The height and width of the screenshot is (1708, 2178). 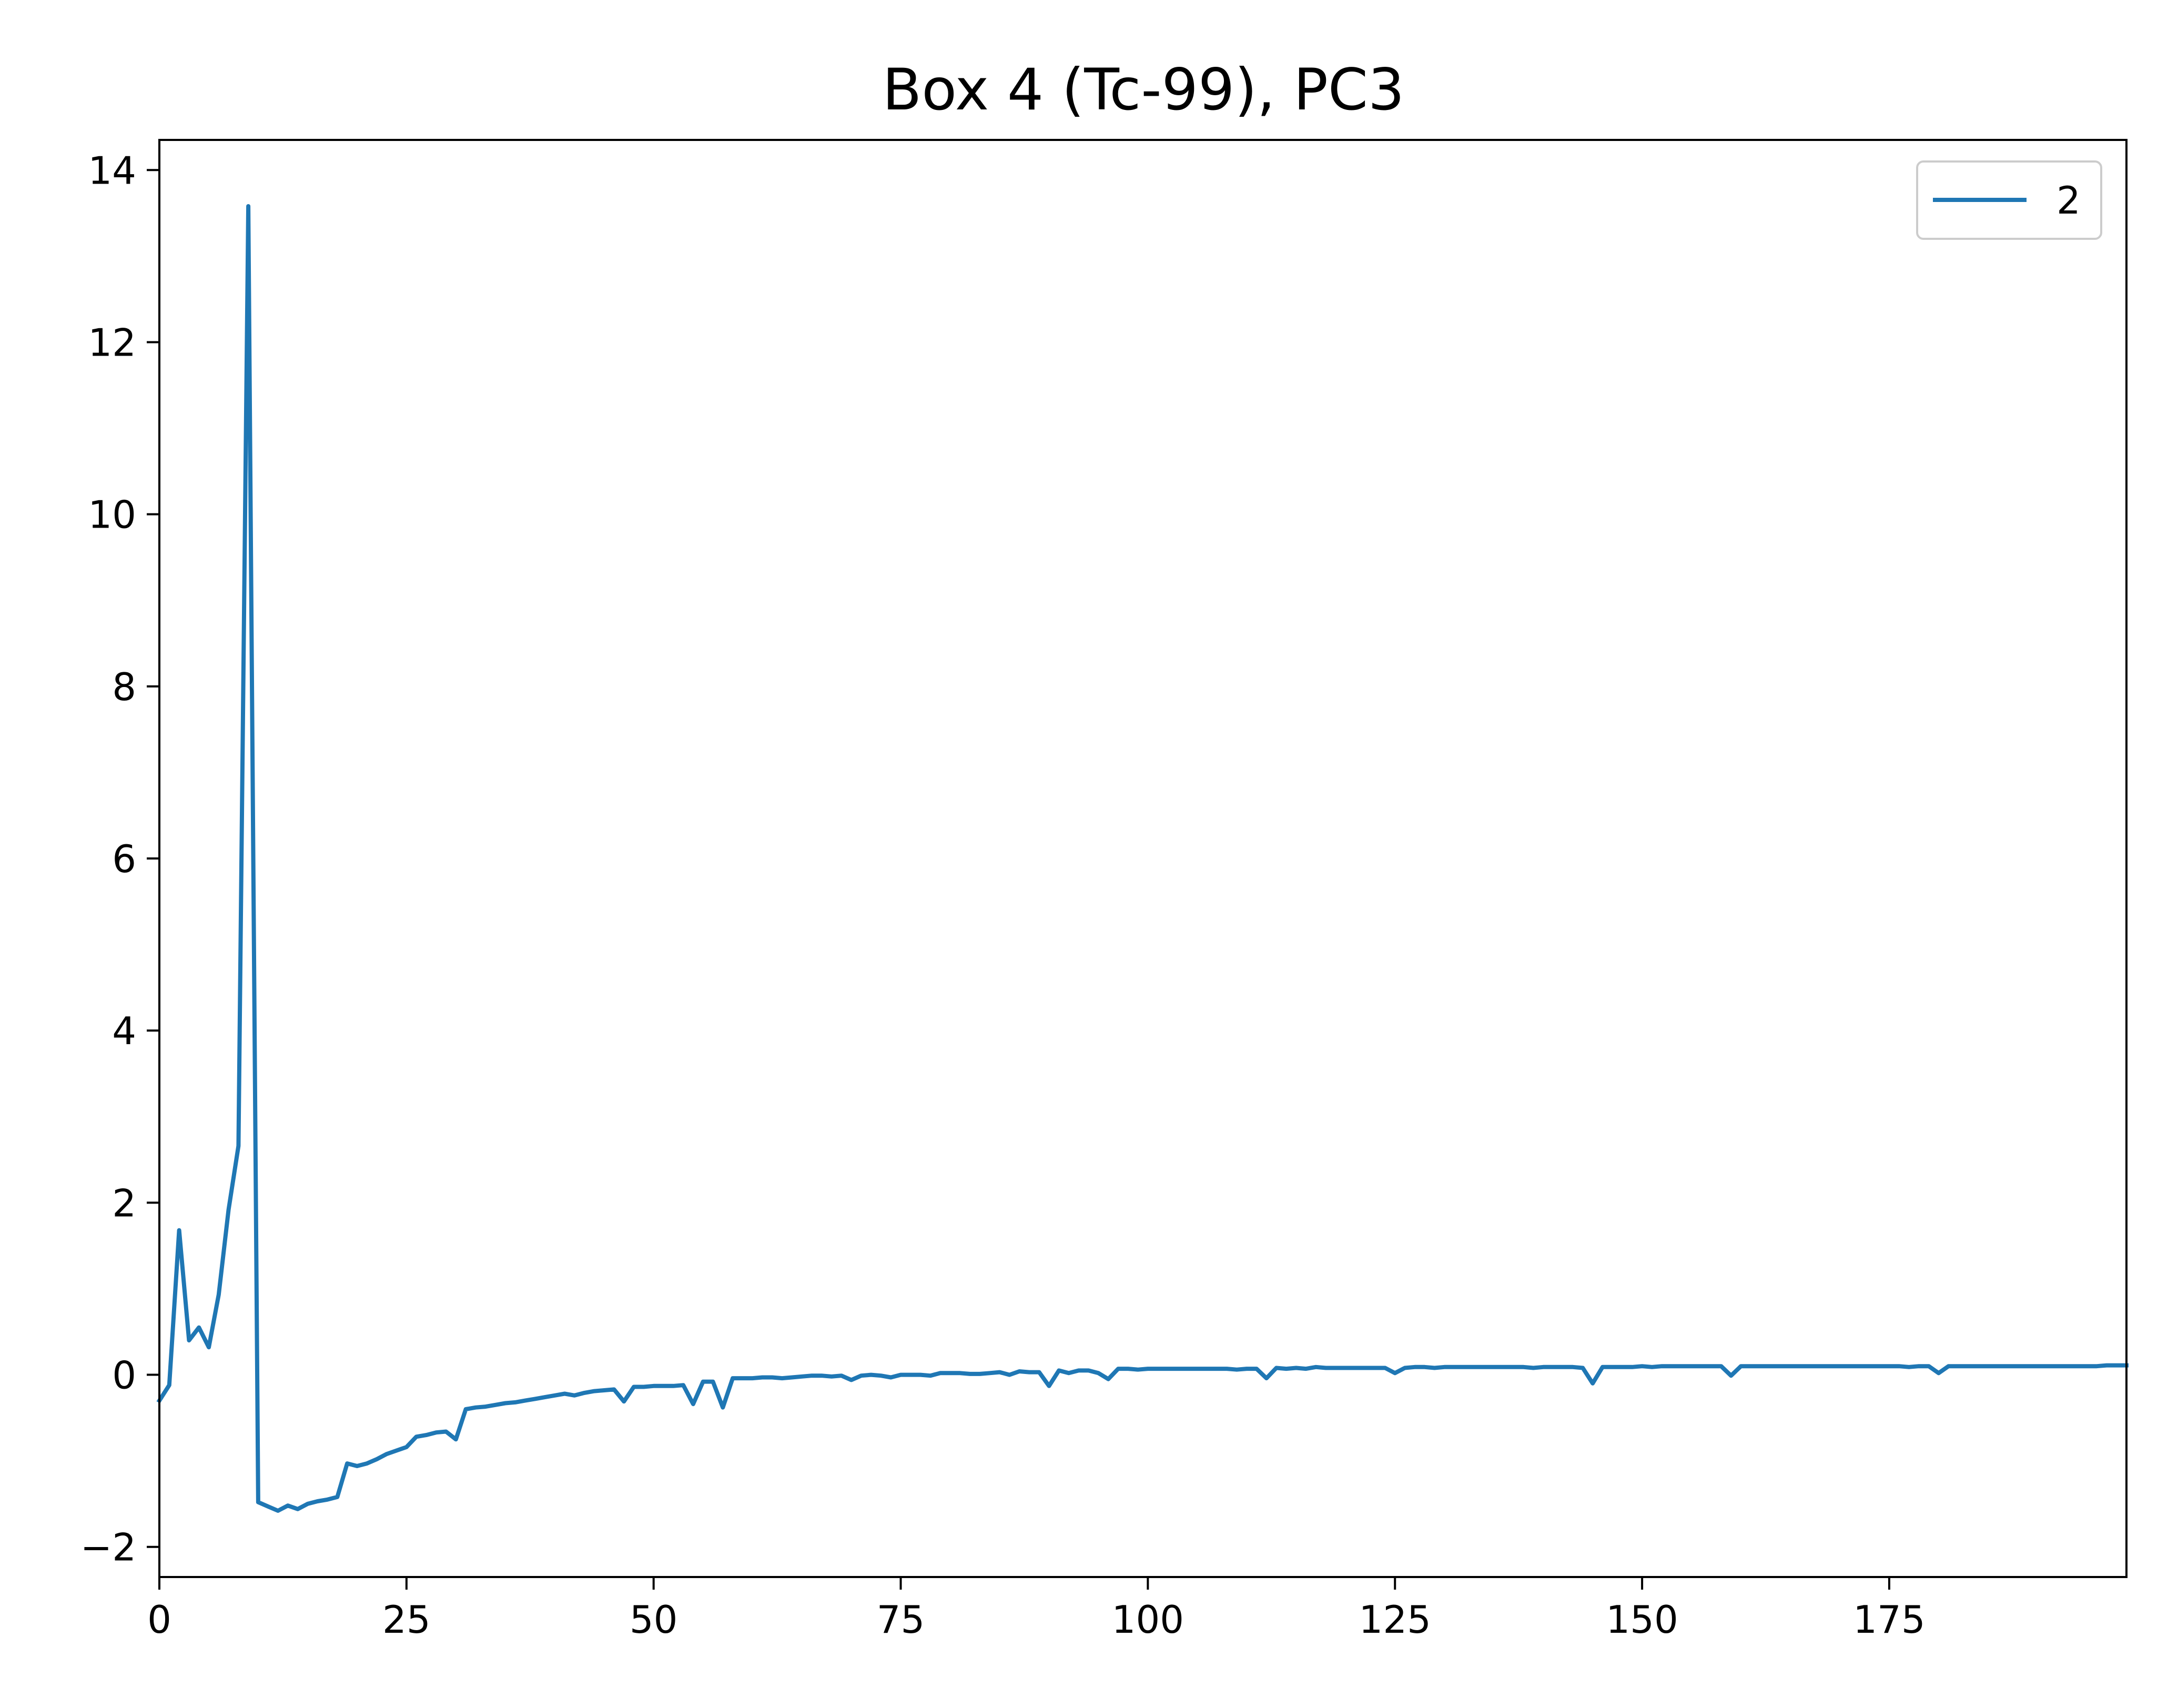 What do you see at coordinates (159, 1620) in the screenshot?
I see `x-tick-label: 0` at bounding box center [159, 1620].